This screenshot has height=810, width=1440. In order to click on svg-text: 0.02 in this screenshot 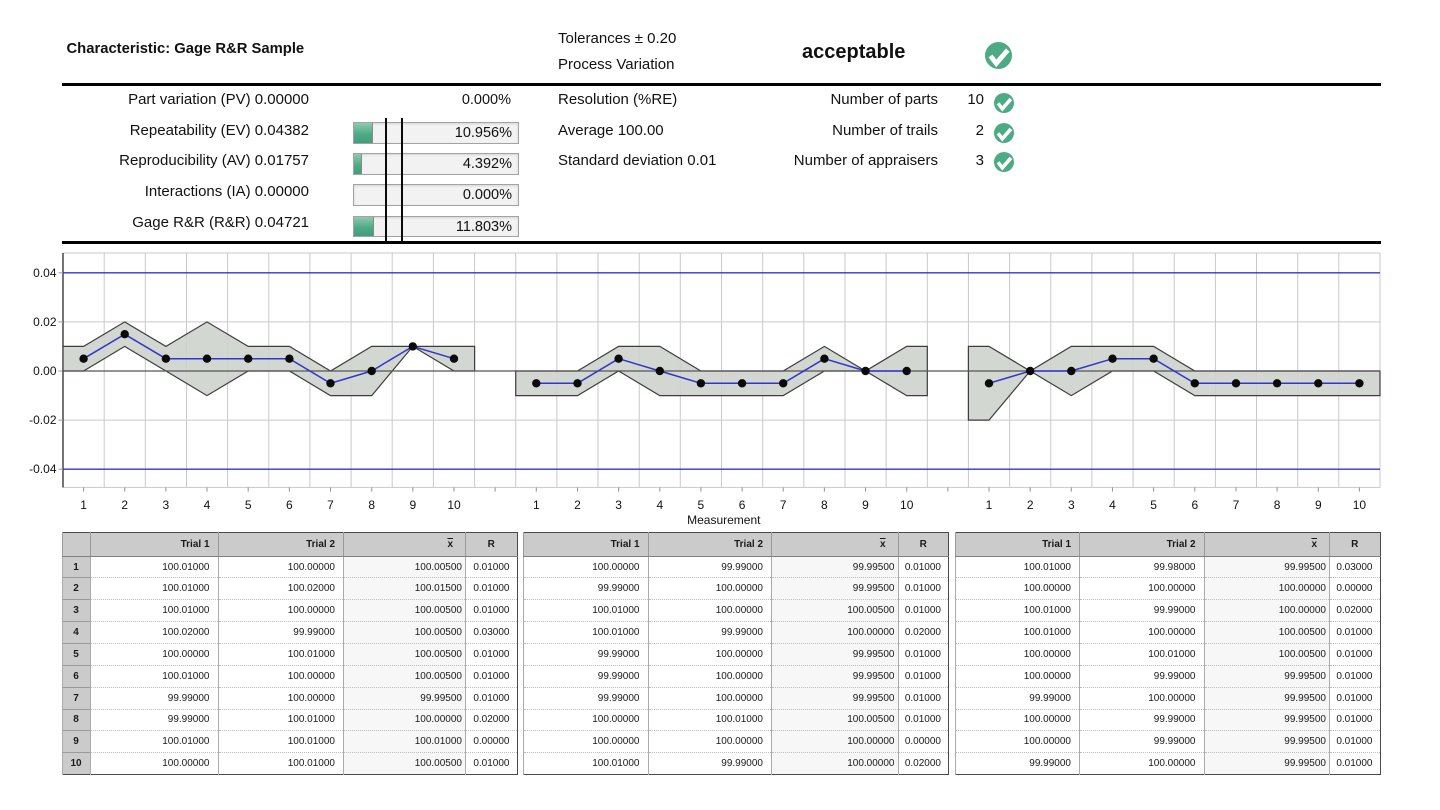, I will do `click(45, 322)`.